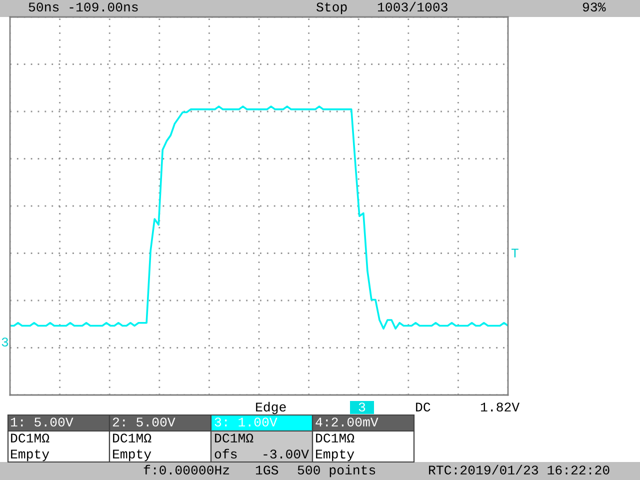 This screenshot has height=480, width=640. What do you see at coordinates (519, 469) in the screenshot?
I see `text: RTC:2019/01/23 16:22:20` at bounding box center [519, 469].